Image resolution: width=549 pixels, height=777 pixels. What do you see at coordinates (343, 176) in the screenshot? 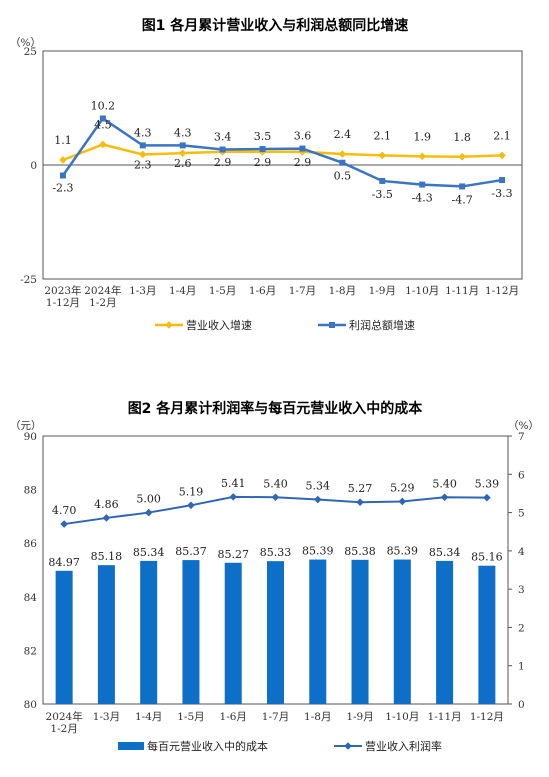
I see `chart-1-profit-data-label: 0.5` at bounding box center [343, 176].